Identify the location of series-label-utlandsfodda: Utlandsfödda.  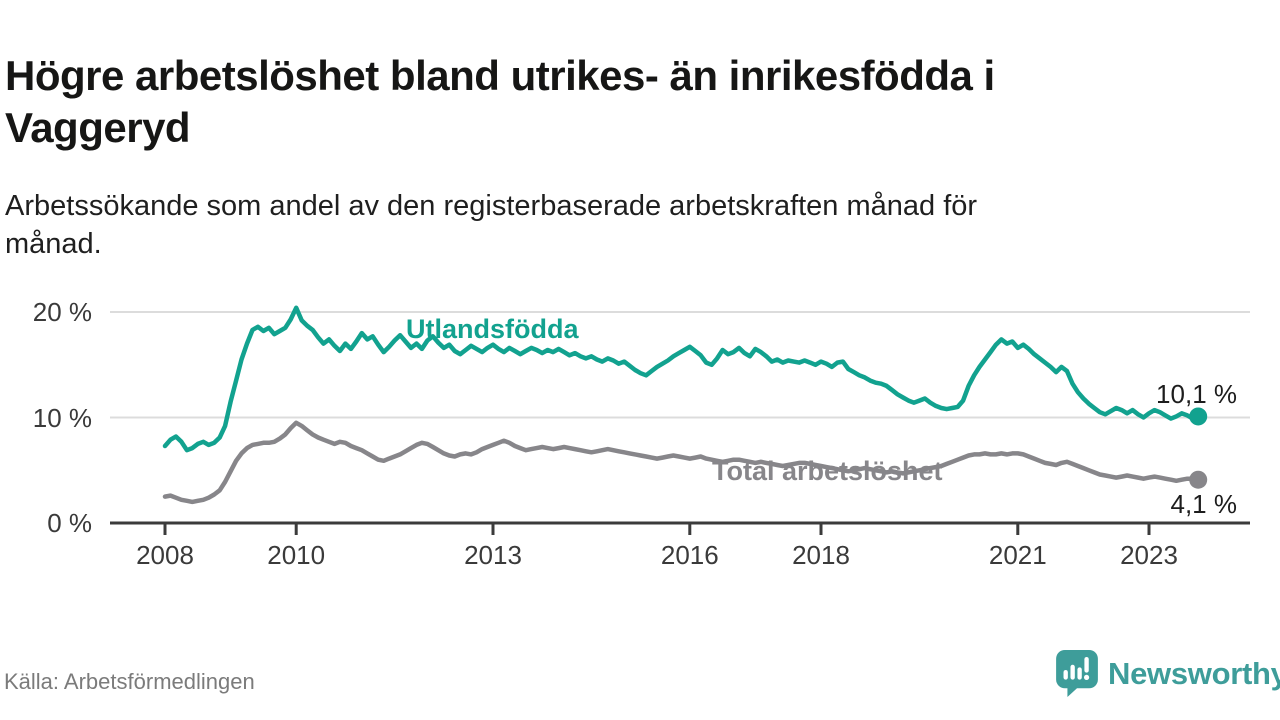
(492, 329).